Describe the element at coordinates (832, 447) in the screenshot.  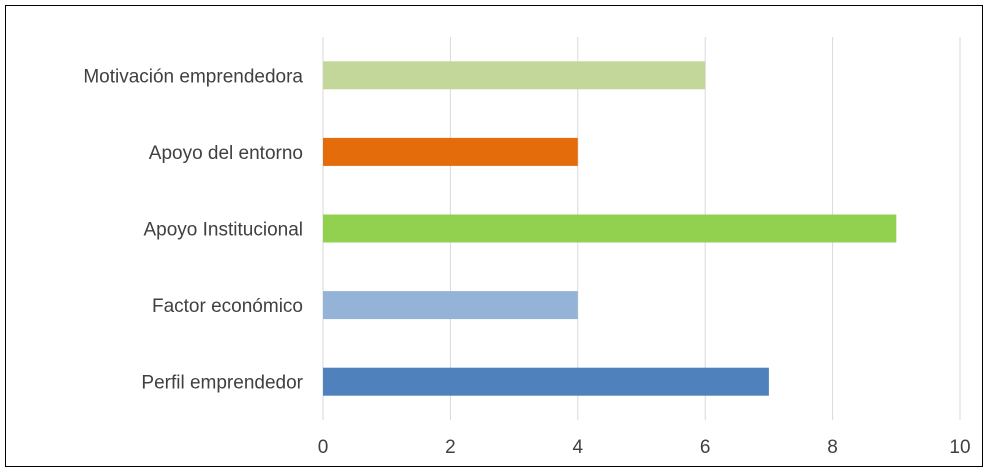
I see `x-tick-label: 8` at that location.